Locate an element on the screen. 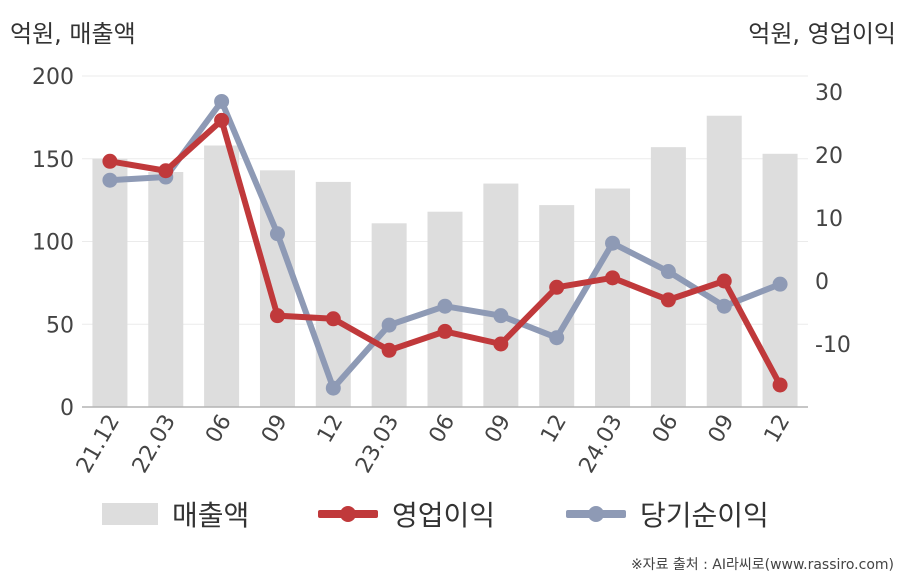 The width and height of the screenshot is (908, 580). point-당기순이익-11 is located at coordinates (724, 306).